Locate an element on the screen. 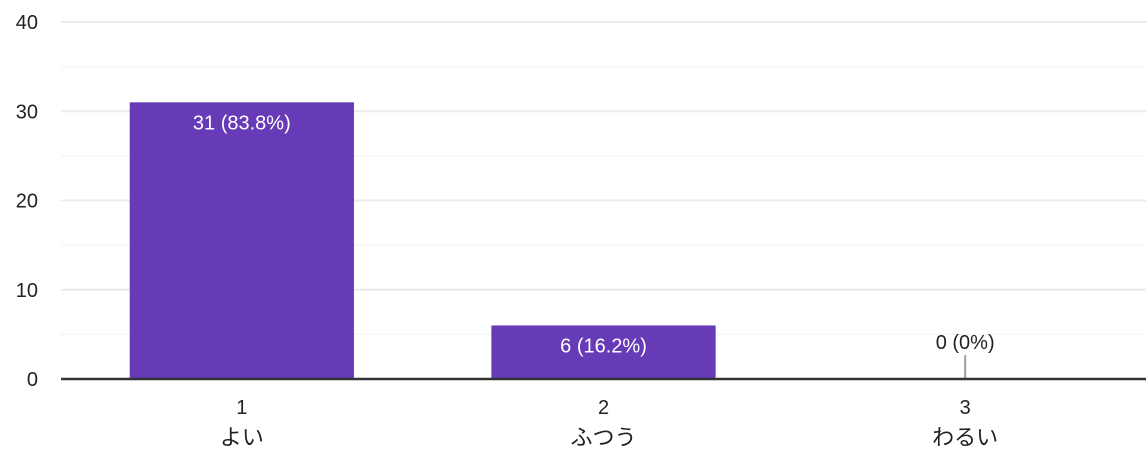 This screenshot has width=1146, height=455. x-tick-number: 2 is located at coordinates (603, 408).